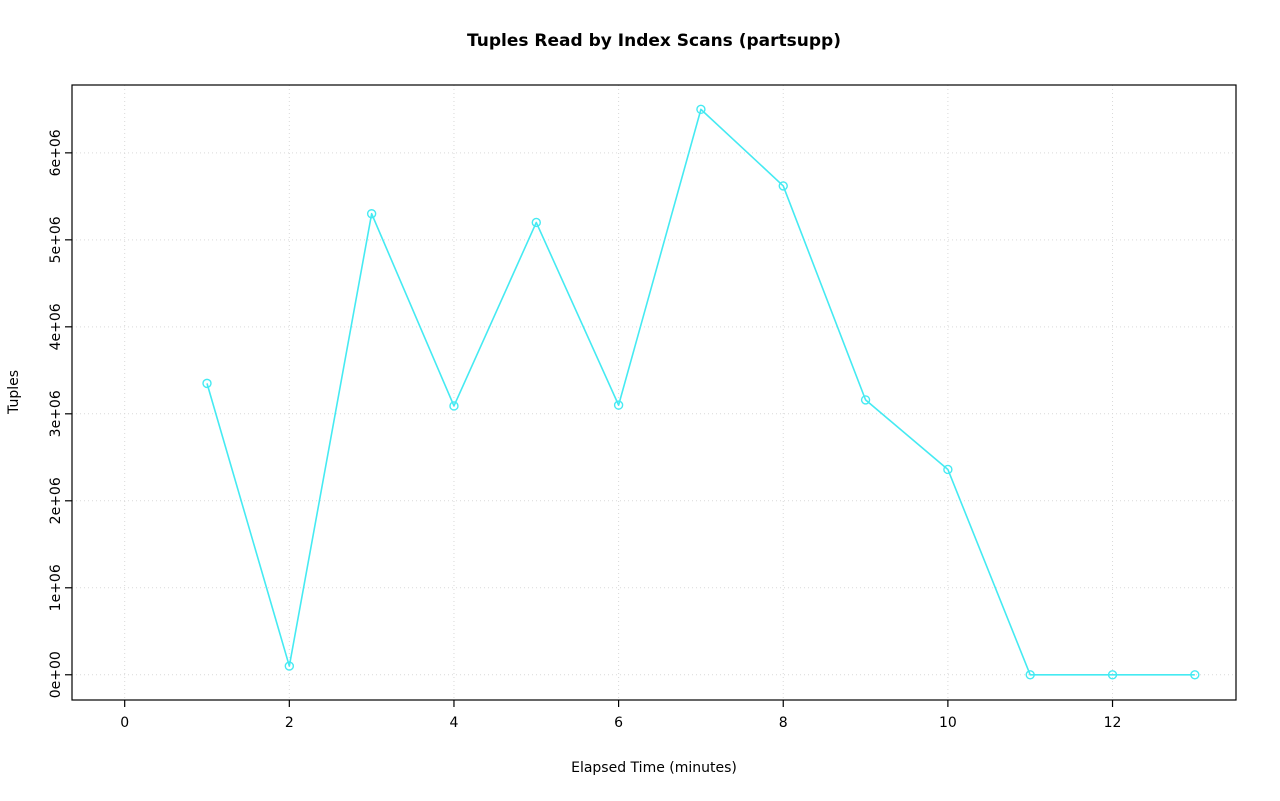  Describe the element at coordinates (14, 392) in the screenshot. I see `y-axis-label: Tuples` at that location.